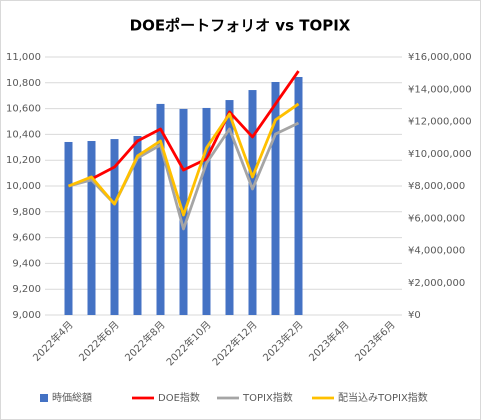 This screenshot has height=420, width=481. Describe the element at coordinates (26, 263) in the screenshot. I see `y-tick-label: 9,400` at that location.